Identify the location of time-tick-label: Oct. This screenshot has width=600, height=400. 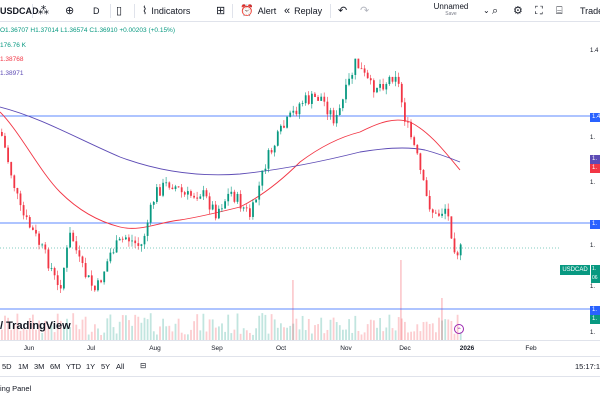
(281, 348).